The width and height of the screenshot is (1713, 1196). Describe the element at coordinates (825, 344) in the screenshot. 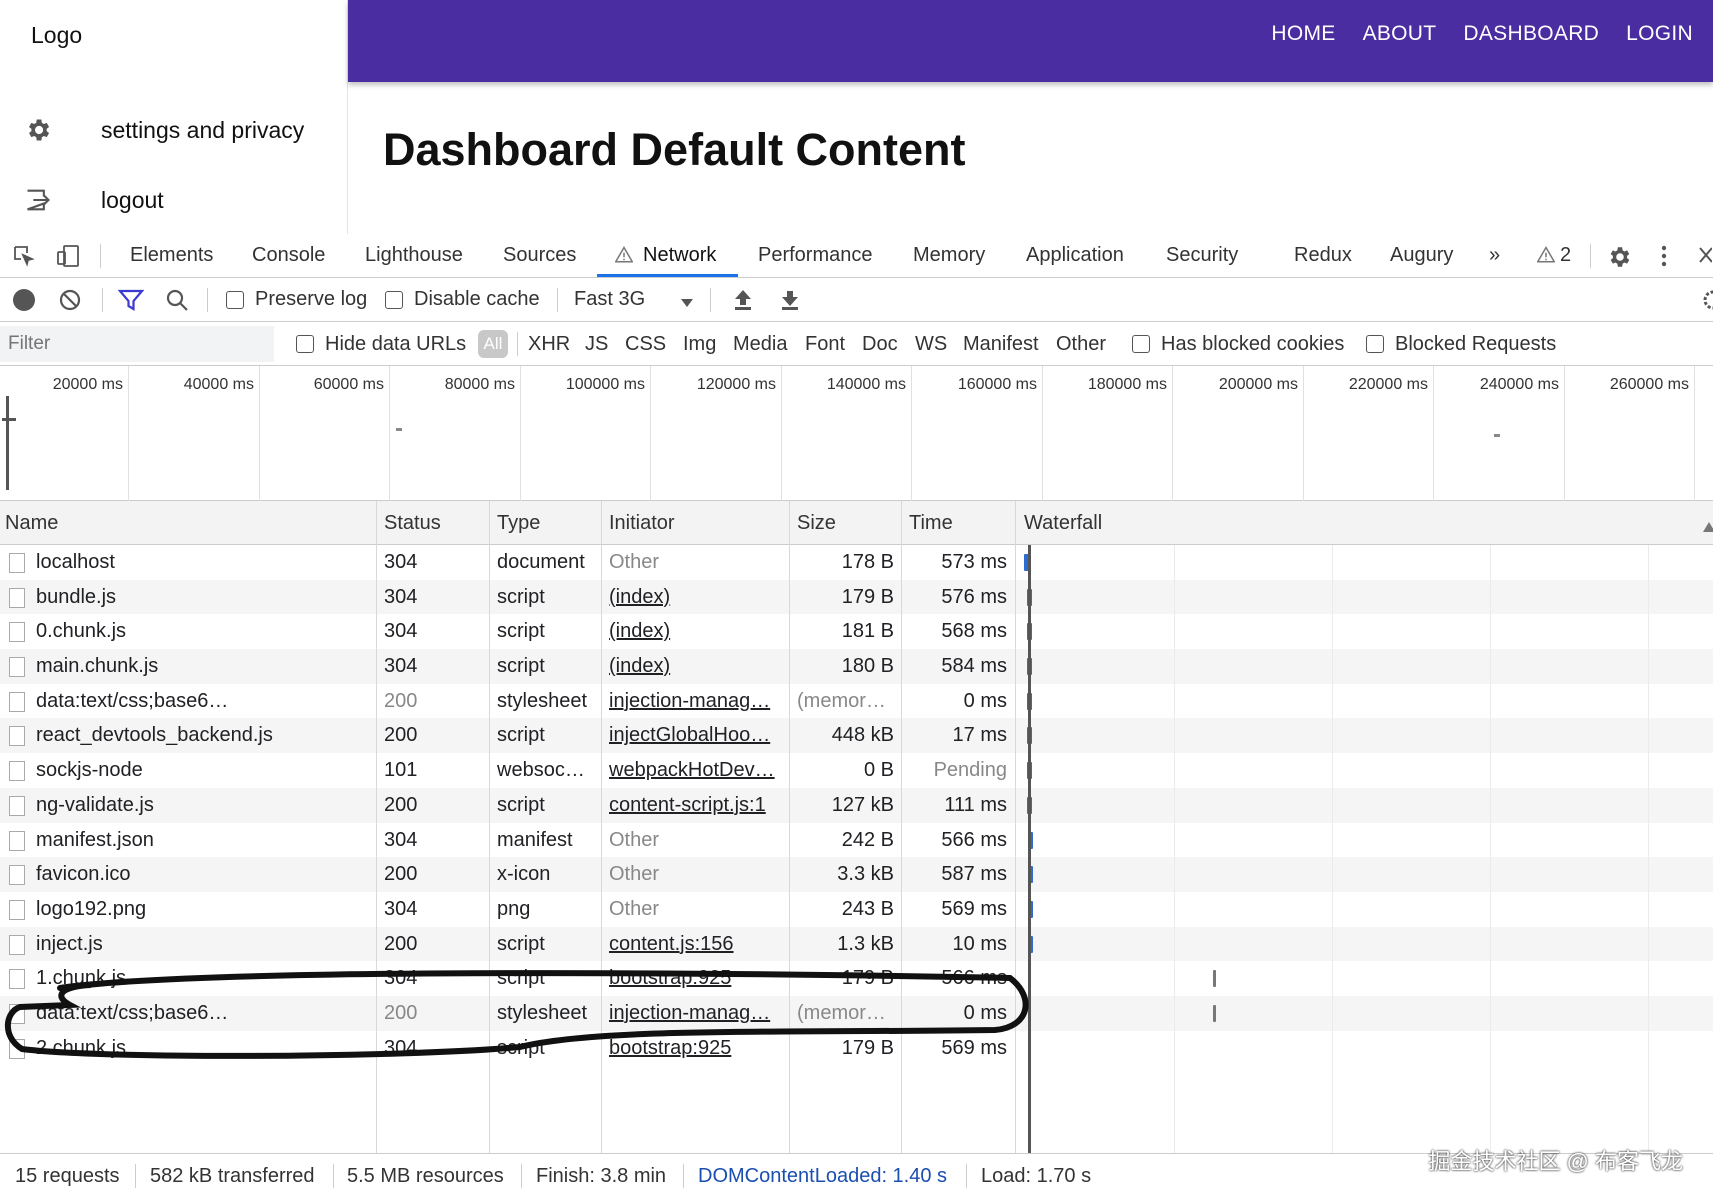

I see `filter-type-font: Font` at that location.